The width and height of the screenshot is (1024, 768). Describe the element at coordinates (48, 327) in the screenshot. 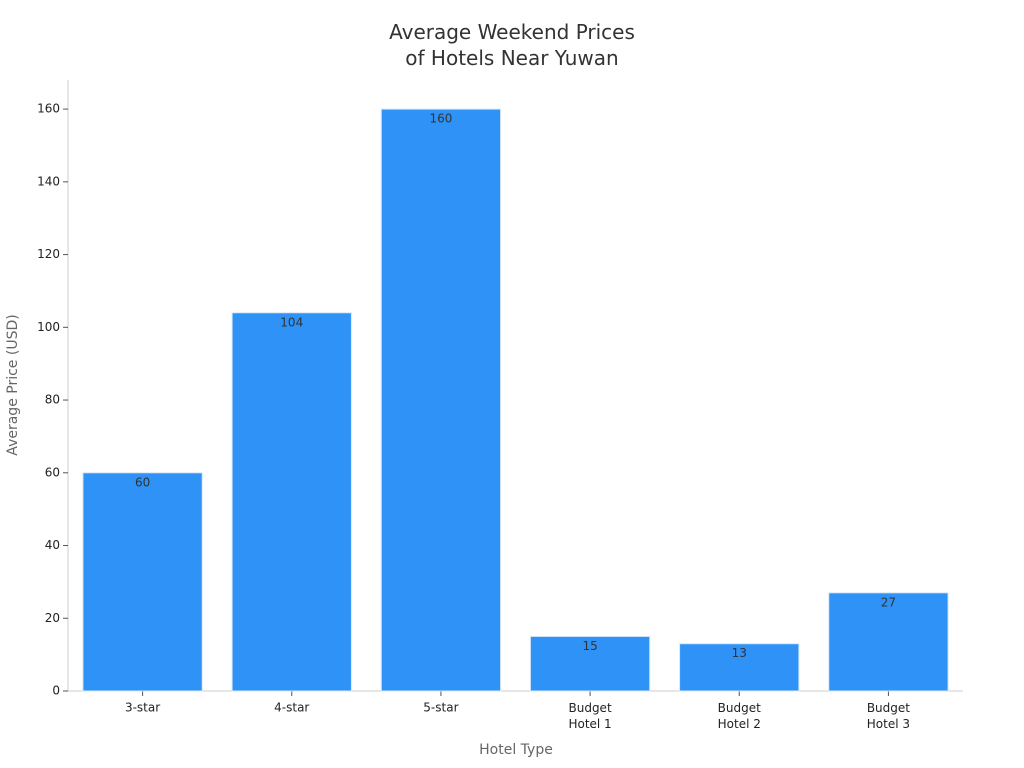

I see `y-tick-label: 100` at that location.